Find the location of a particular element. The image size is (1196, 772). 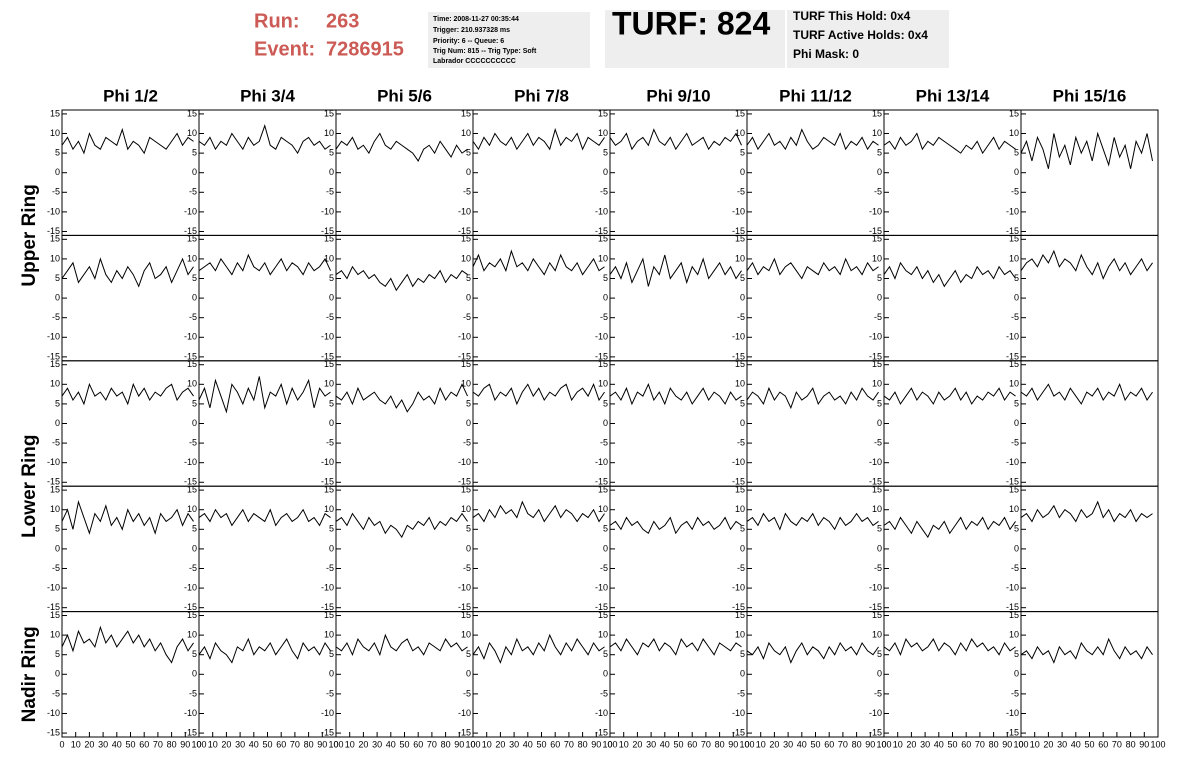

x-tick-label: 30 is located at coordinates (514, 744).